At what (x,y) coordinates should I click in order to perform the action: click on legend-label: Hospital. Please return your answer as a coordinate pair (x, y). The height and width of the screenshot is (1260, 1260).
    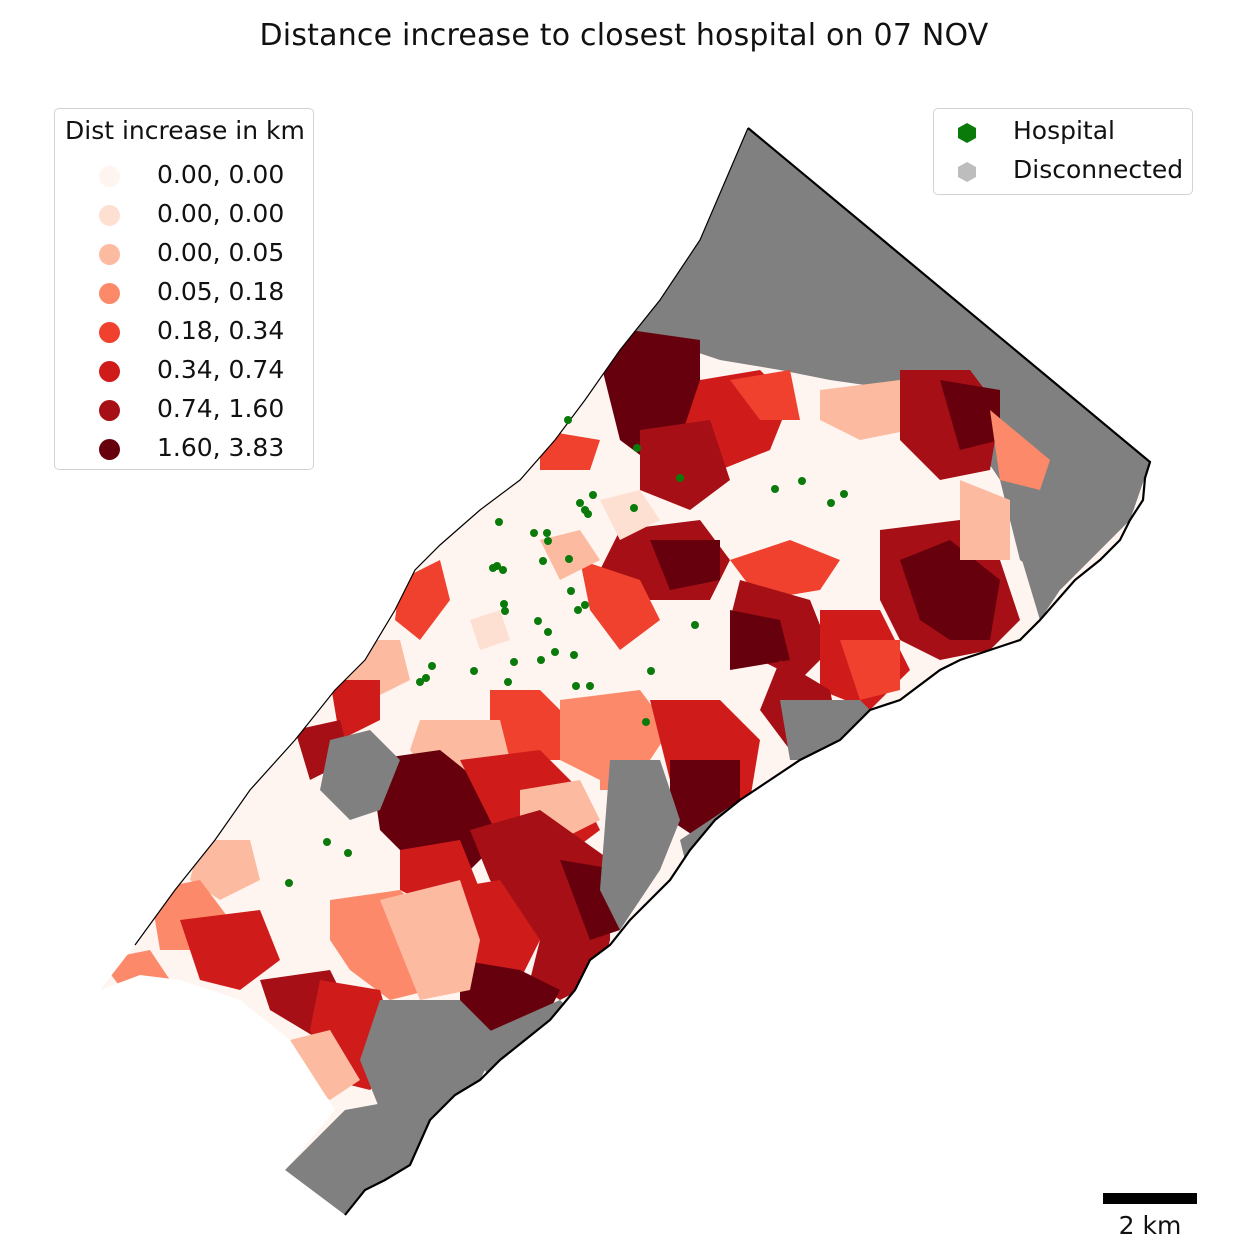
    Looking at the image, I should click on (1064, 130).